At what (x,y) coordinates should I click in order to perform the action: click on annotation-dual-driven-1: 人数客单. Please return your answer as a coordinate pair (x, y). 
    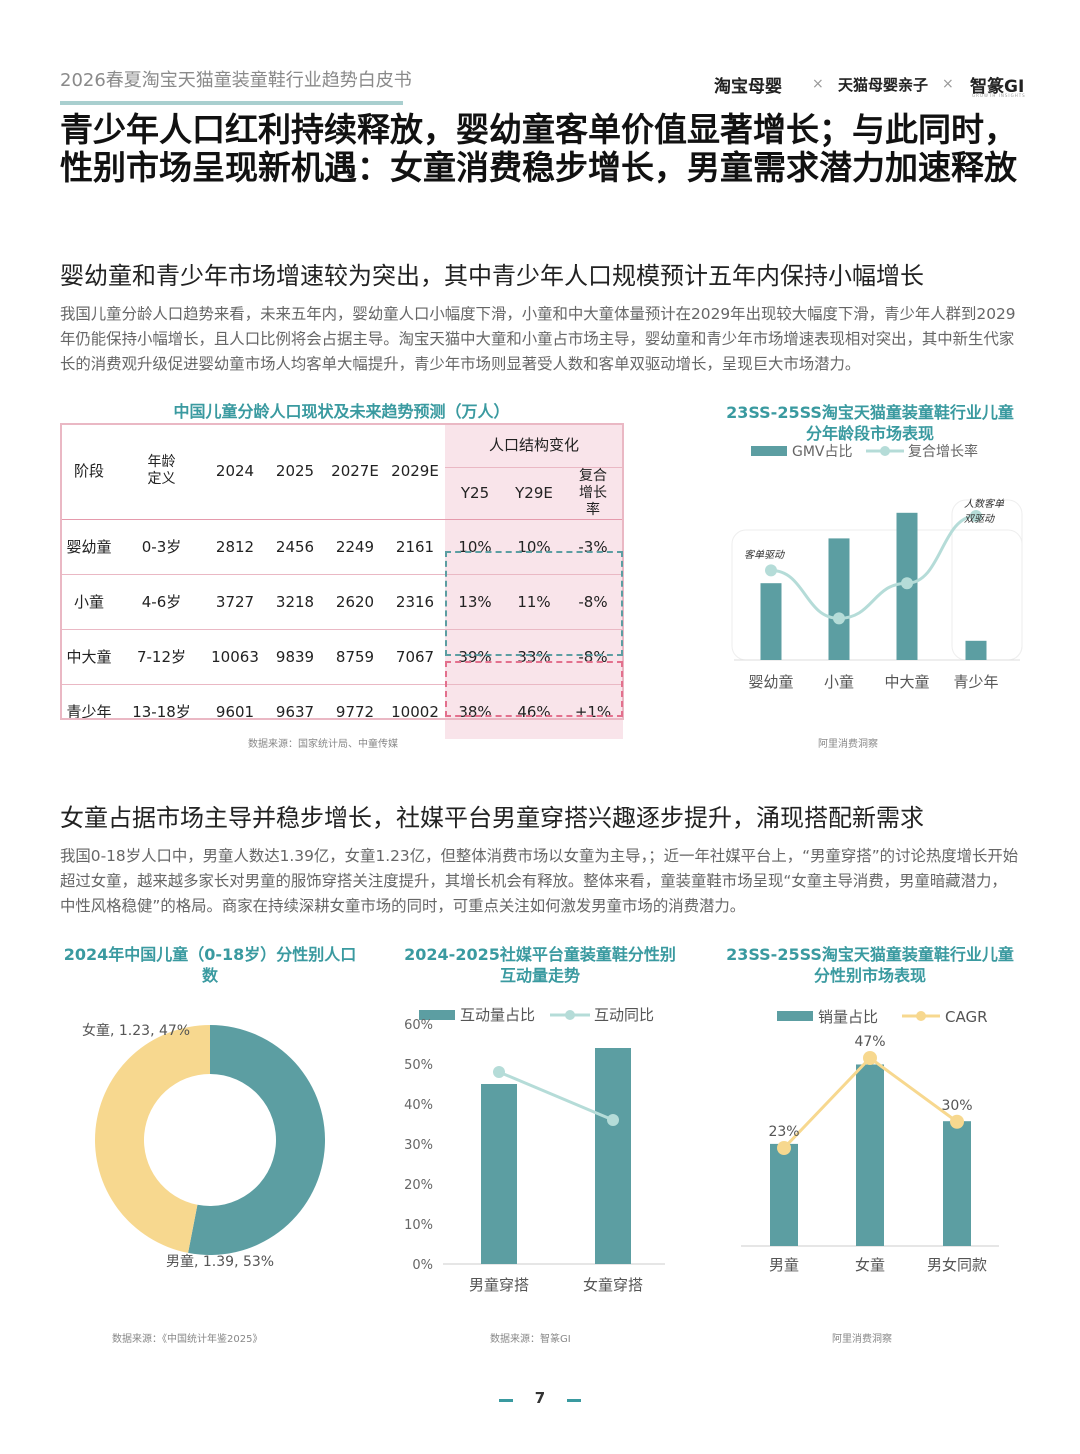
    Looking at the image, I should click on (984, 504).